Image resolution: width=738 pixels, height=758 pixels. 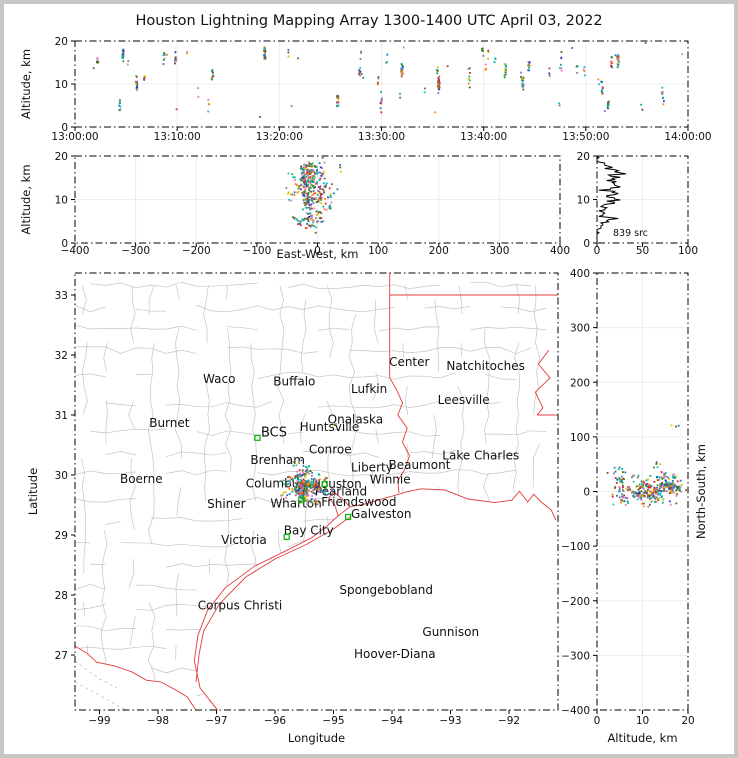 What do you see at coordinates (316, 738) in the screenshot?
I see `x-axis-title: Longitude` at bounding box center [316, 738].